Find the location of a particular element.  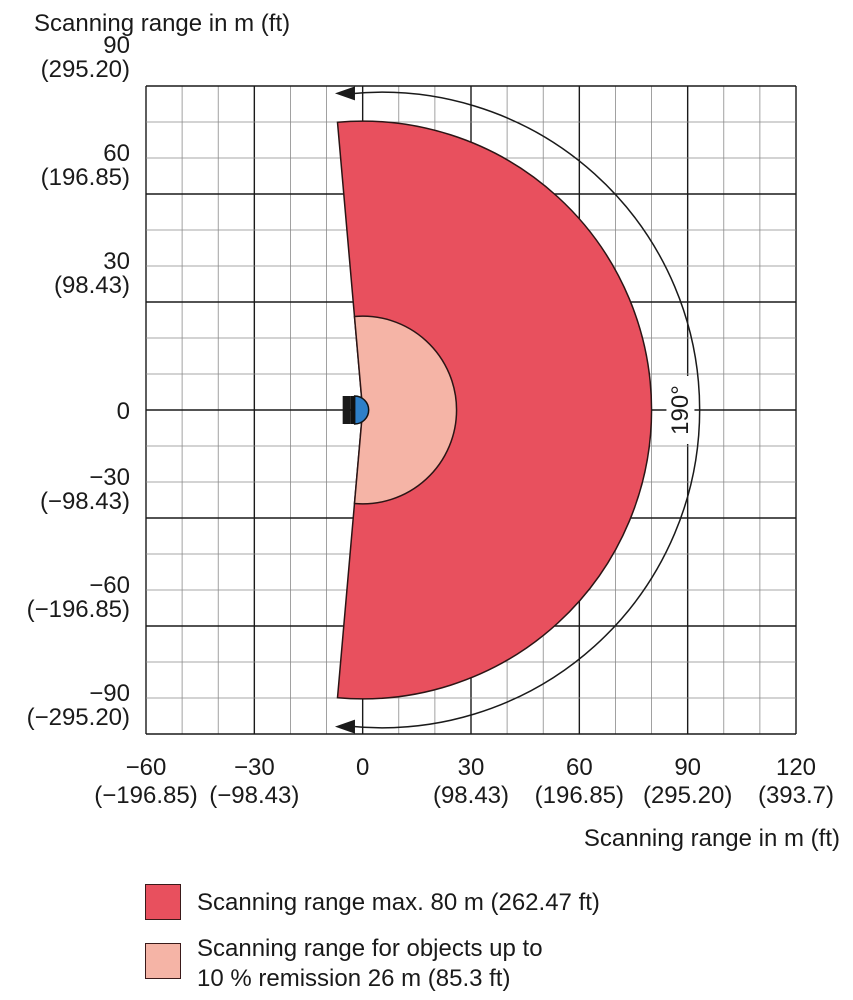

y-tick-label-m: 90 is located at coordinates (116, 45).